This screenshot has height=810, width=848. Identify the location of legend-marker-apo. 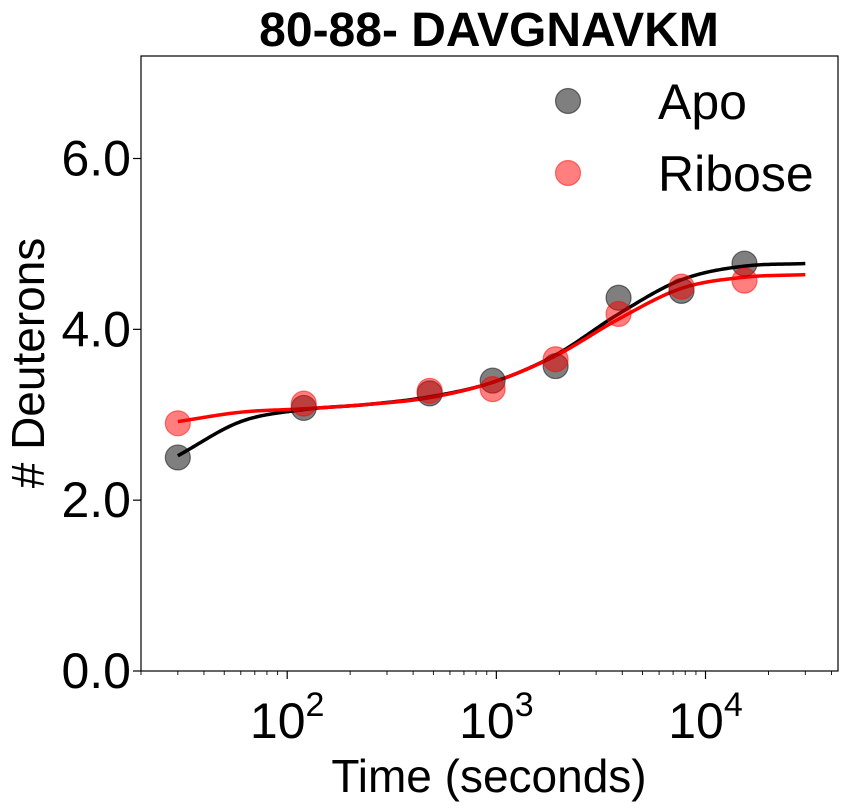
(568, 101).